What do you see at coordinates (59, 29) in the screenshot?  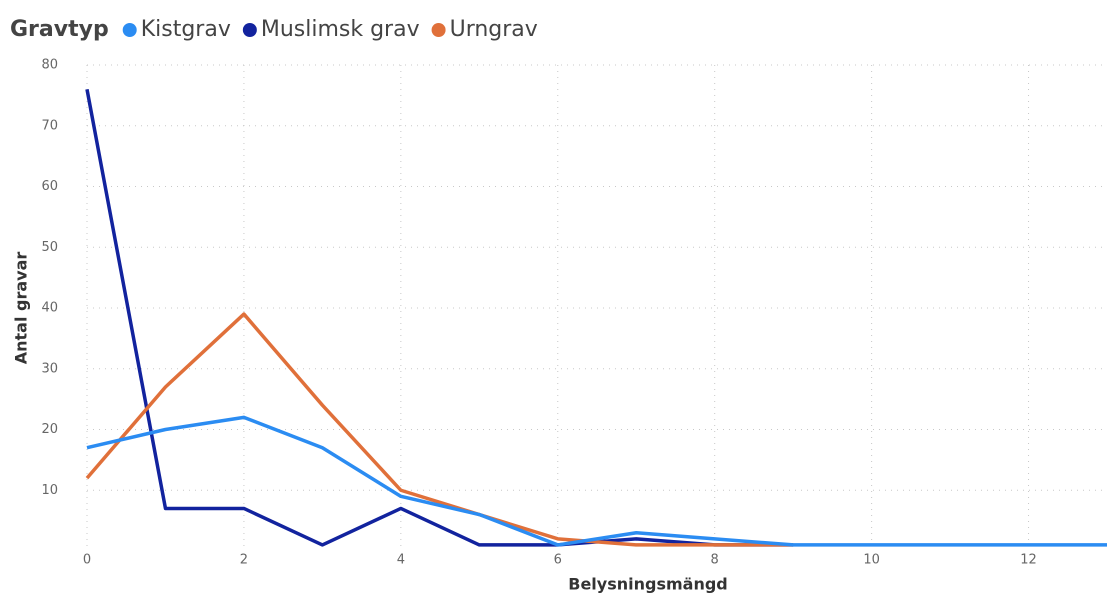 I see `legend-title: Gravtyp` at bounding box center [59, 29].